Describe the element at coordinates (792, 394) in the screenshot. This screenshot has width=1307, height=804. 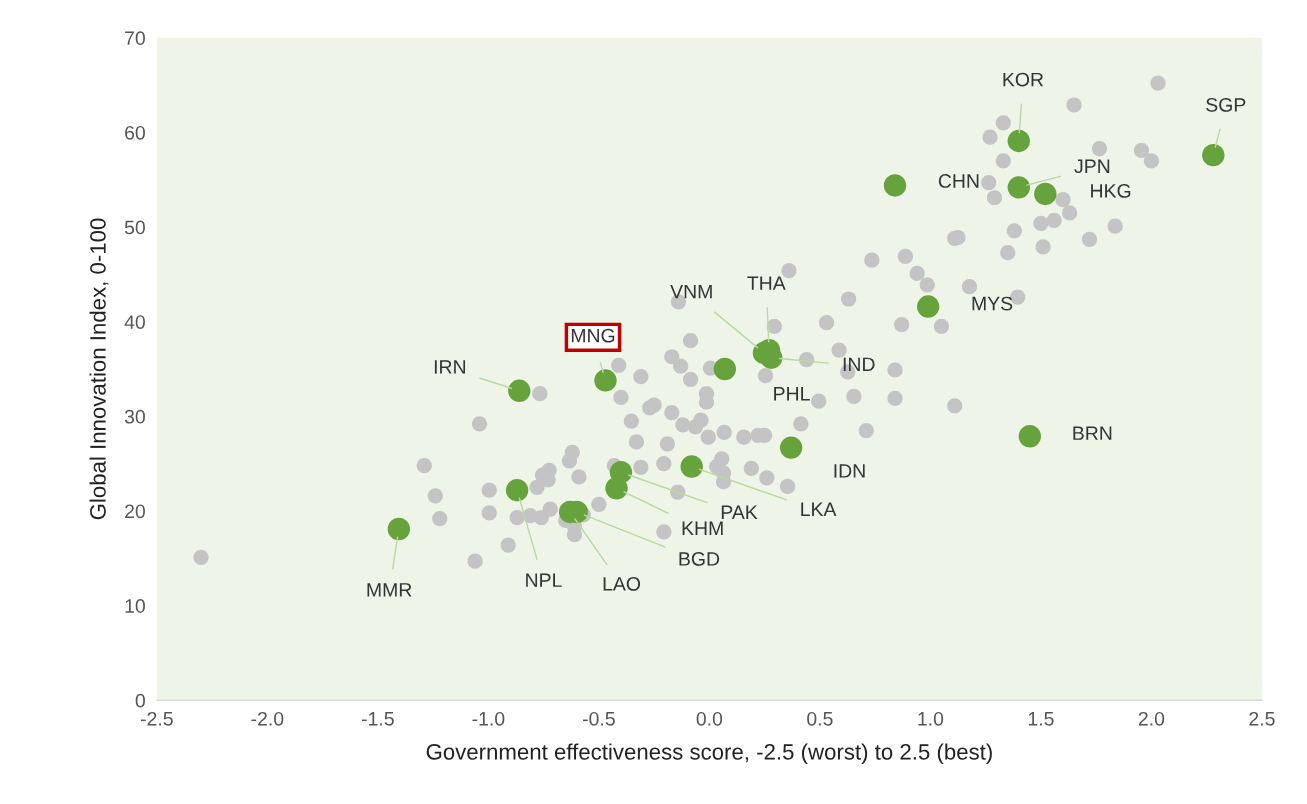
I see `annotation: PHL` at that location.